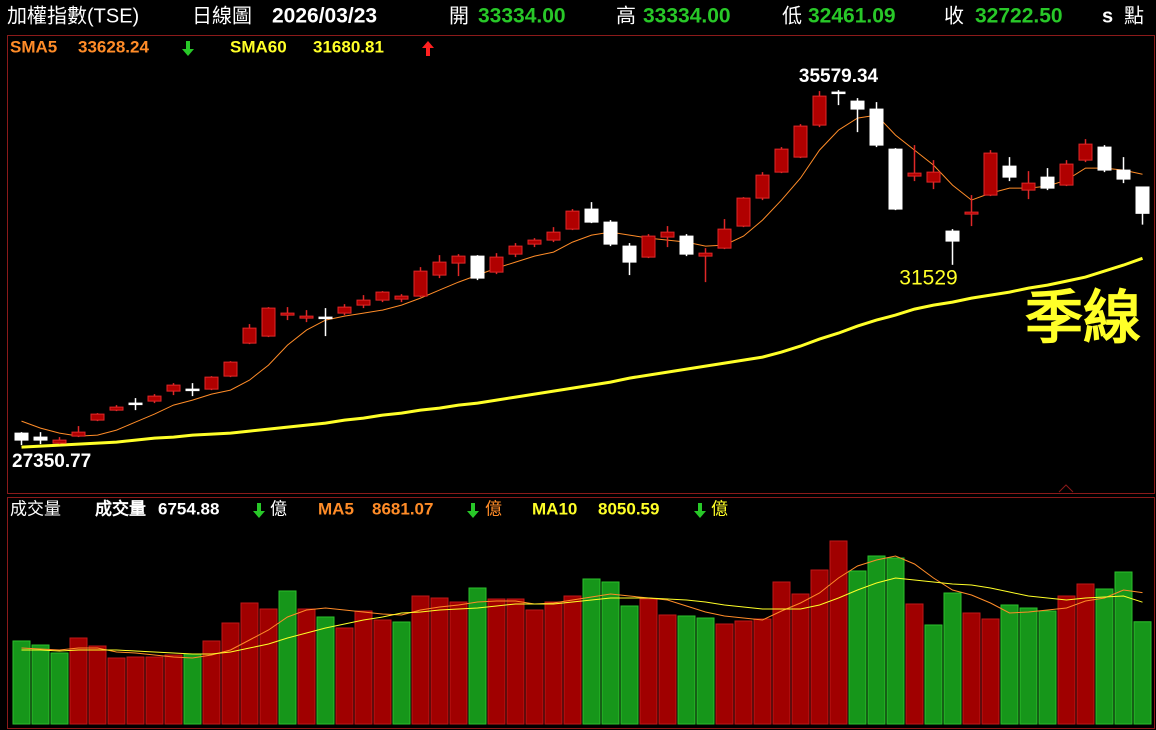 The height and width of the screenshot is (730, 1156). Describe the element at coordinates (628, 508) in the screenshot. I see `legend-value: 8050.59` at that location.